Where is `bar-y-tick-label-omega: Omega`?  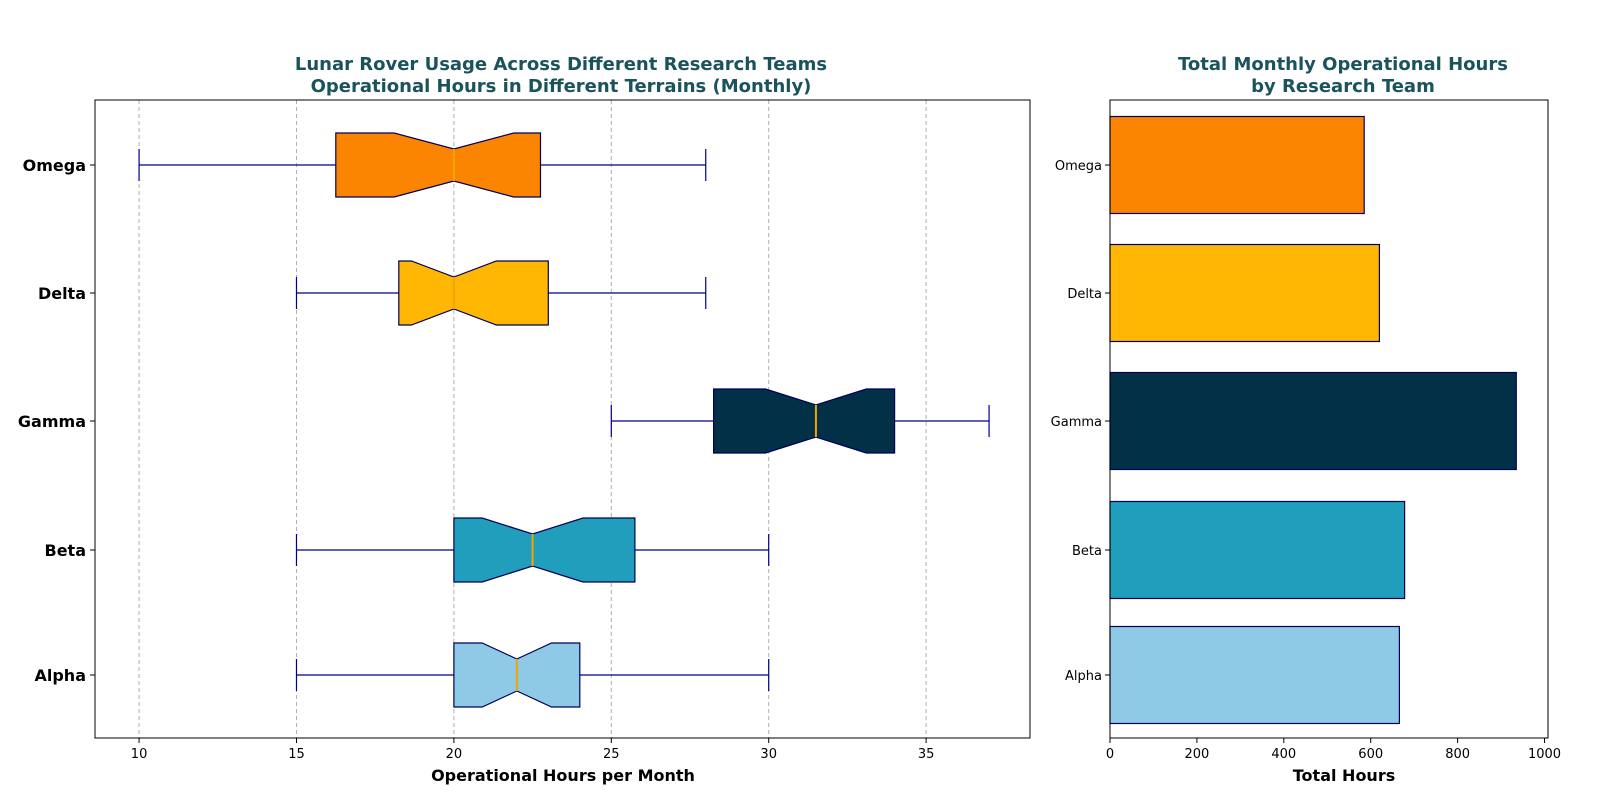 bar-y-tick-label-omega: Omega is located at coordinates (1078, 166).